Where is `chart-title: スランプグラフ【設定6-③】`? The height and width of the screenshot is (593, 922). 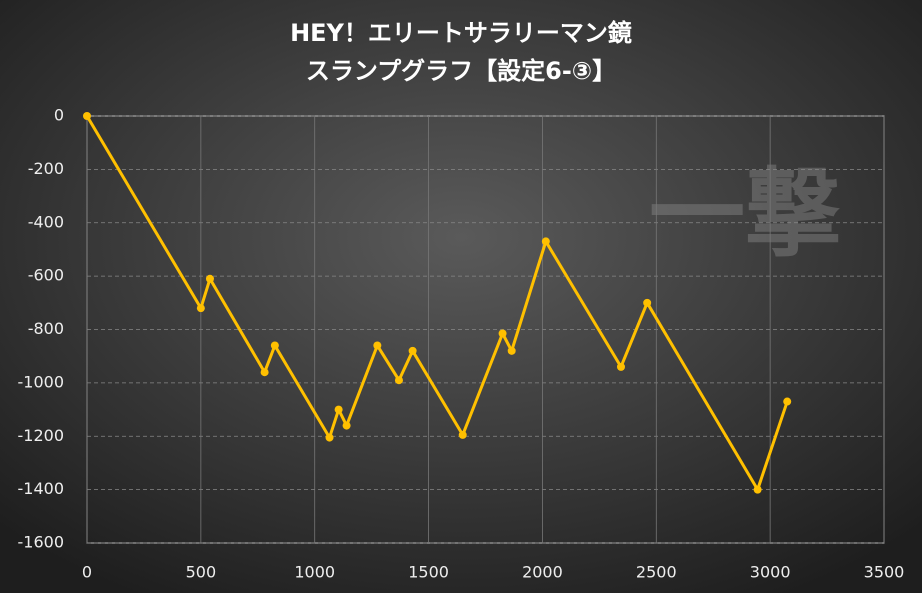 chart-title: スランプグラフ【設定6-③】 is located at coordinates (461, 71).